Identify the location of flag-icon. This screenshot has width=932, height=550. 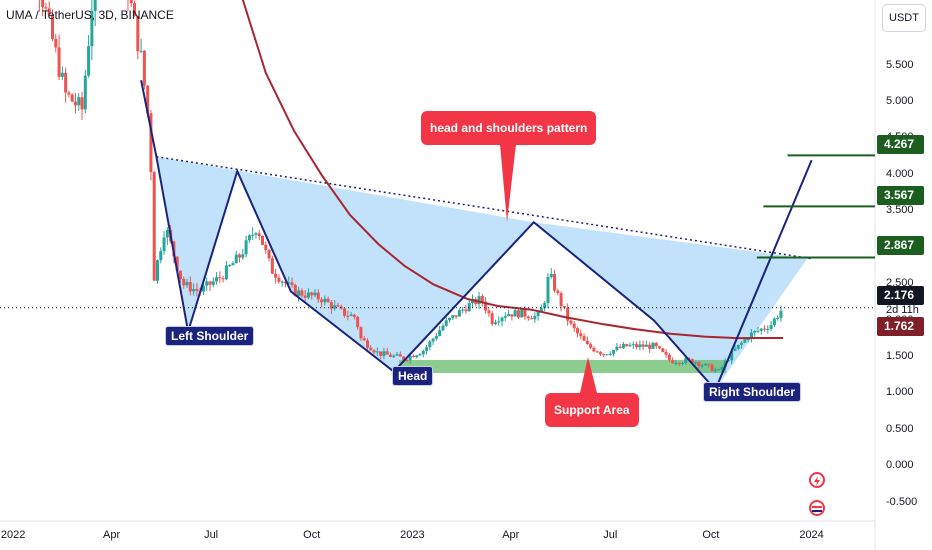
(817, 508).